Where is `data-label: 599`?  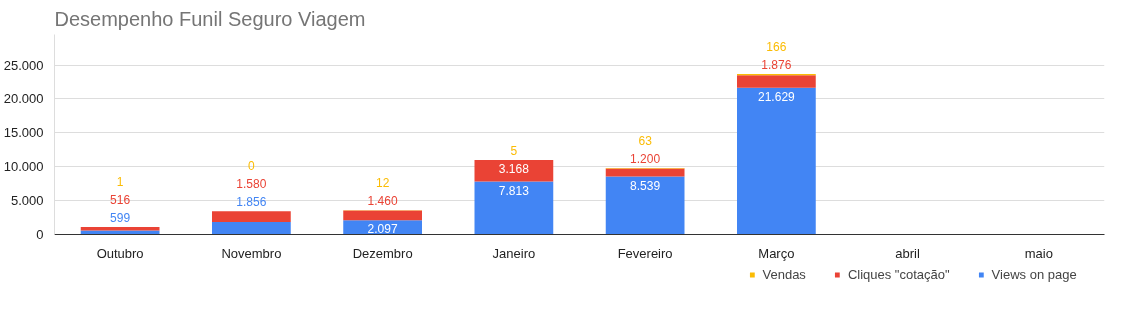 data-label: 599 is located at coordinates (120, 217).